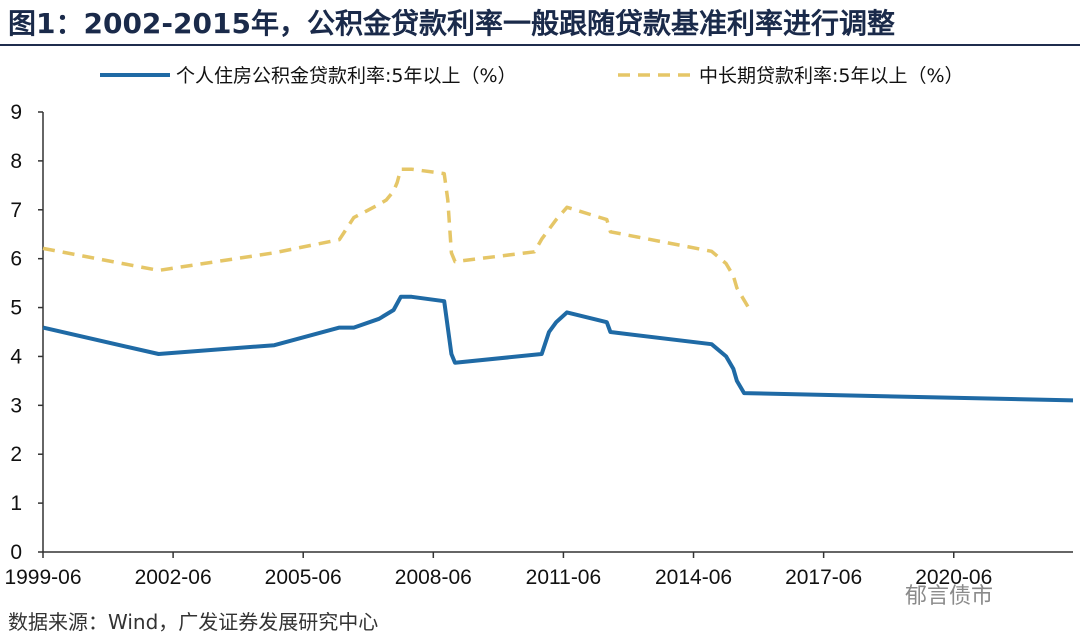 The width and height of the screenshot is (1080, 640). Describe the element at coordinates (16, 210) in the screenshot. I see `y-tick-label: 7` at that location.